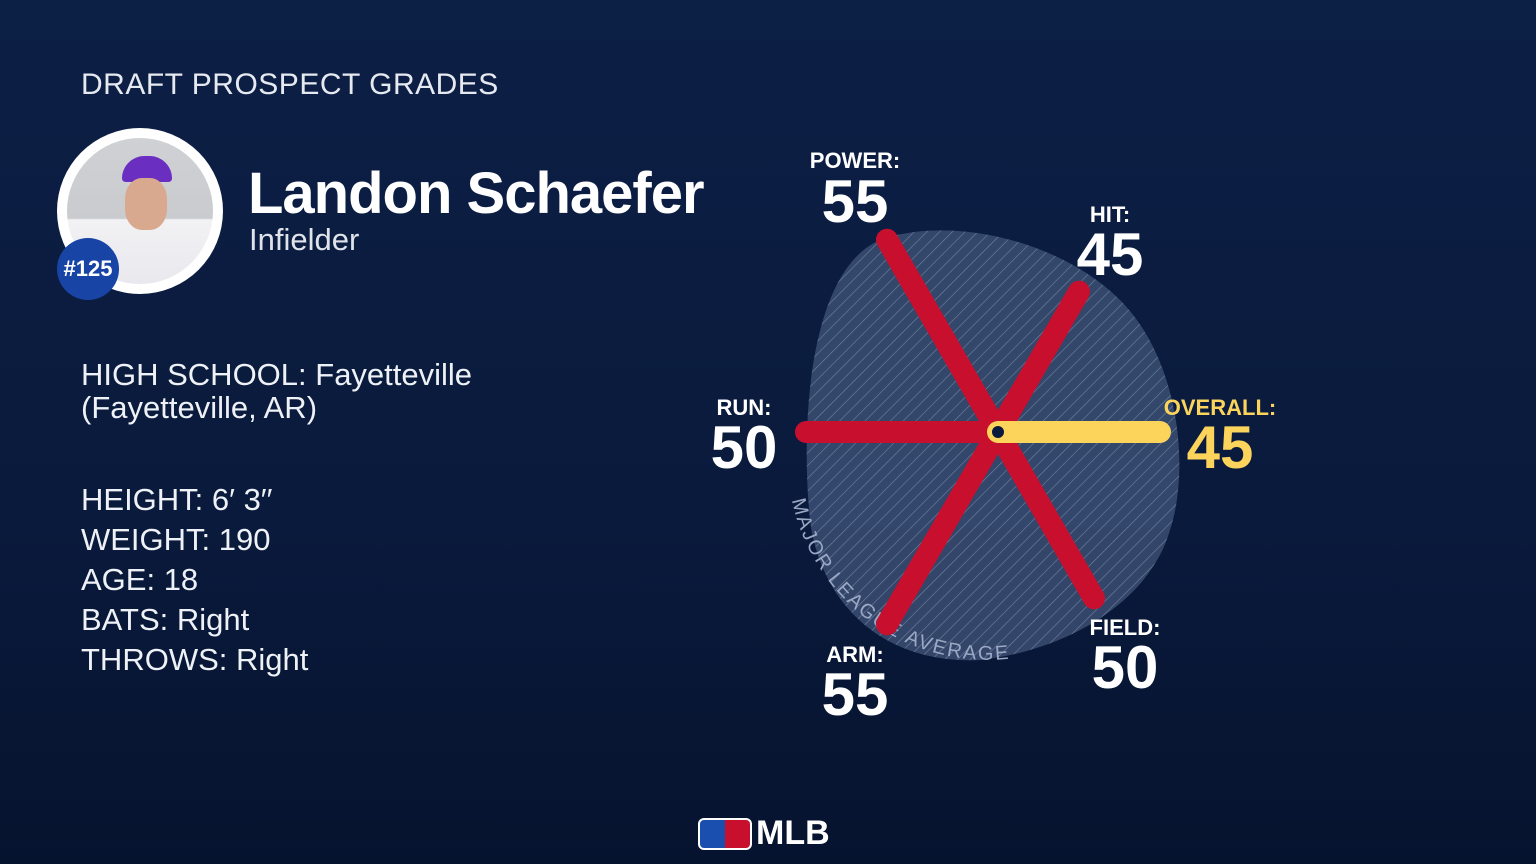 The height and width of the screenshot is (864, 1536). I want to click on grade-label: POWER:, so click(855, 160).